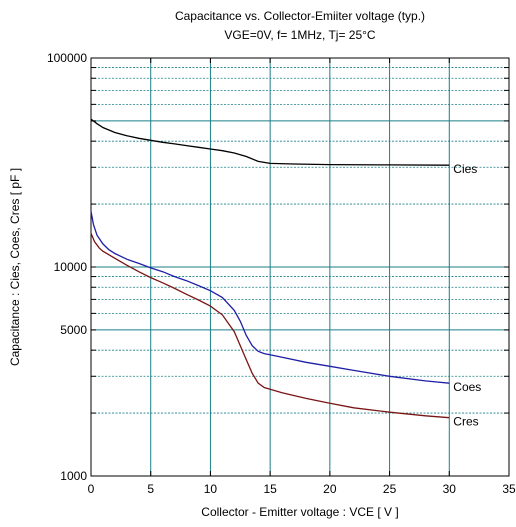 The height and width of the screenshot is (527, 516). What do you see at coordinates (150, 489) in the screenshot?
I see `x-tick-label: 5` at bounding box center [150, 489].